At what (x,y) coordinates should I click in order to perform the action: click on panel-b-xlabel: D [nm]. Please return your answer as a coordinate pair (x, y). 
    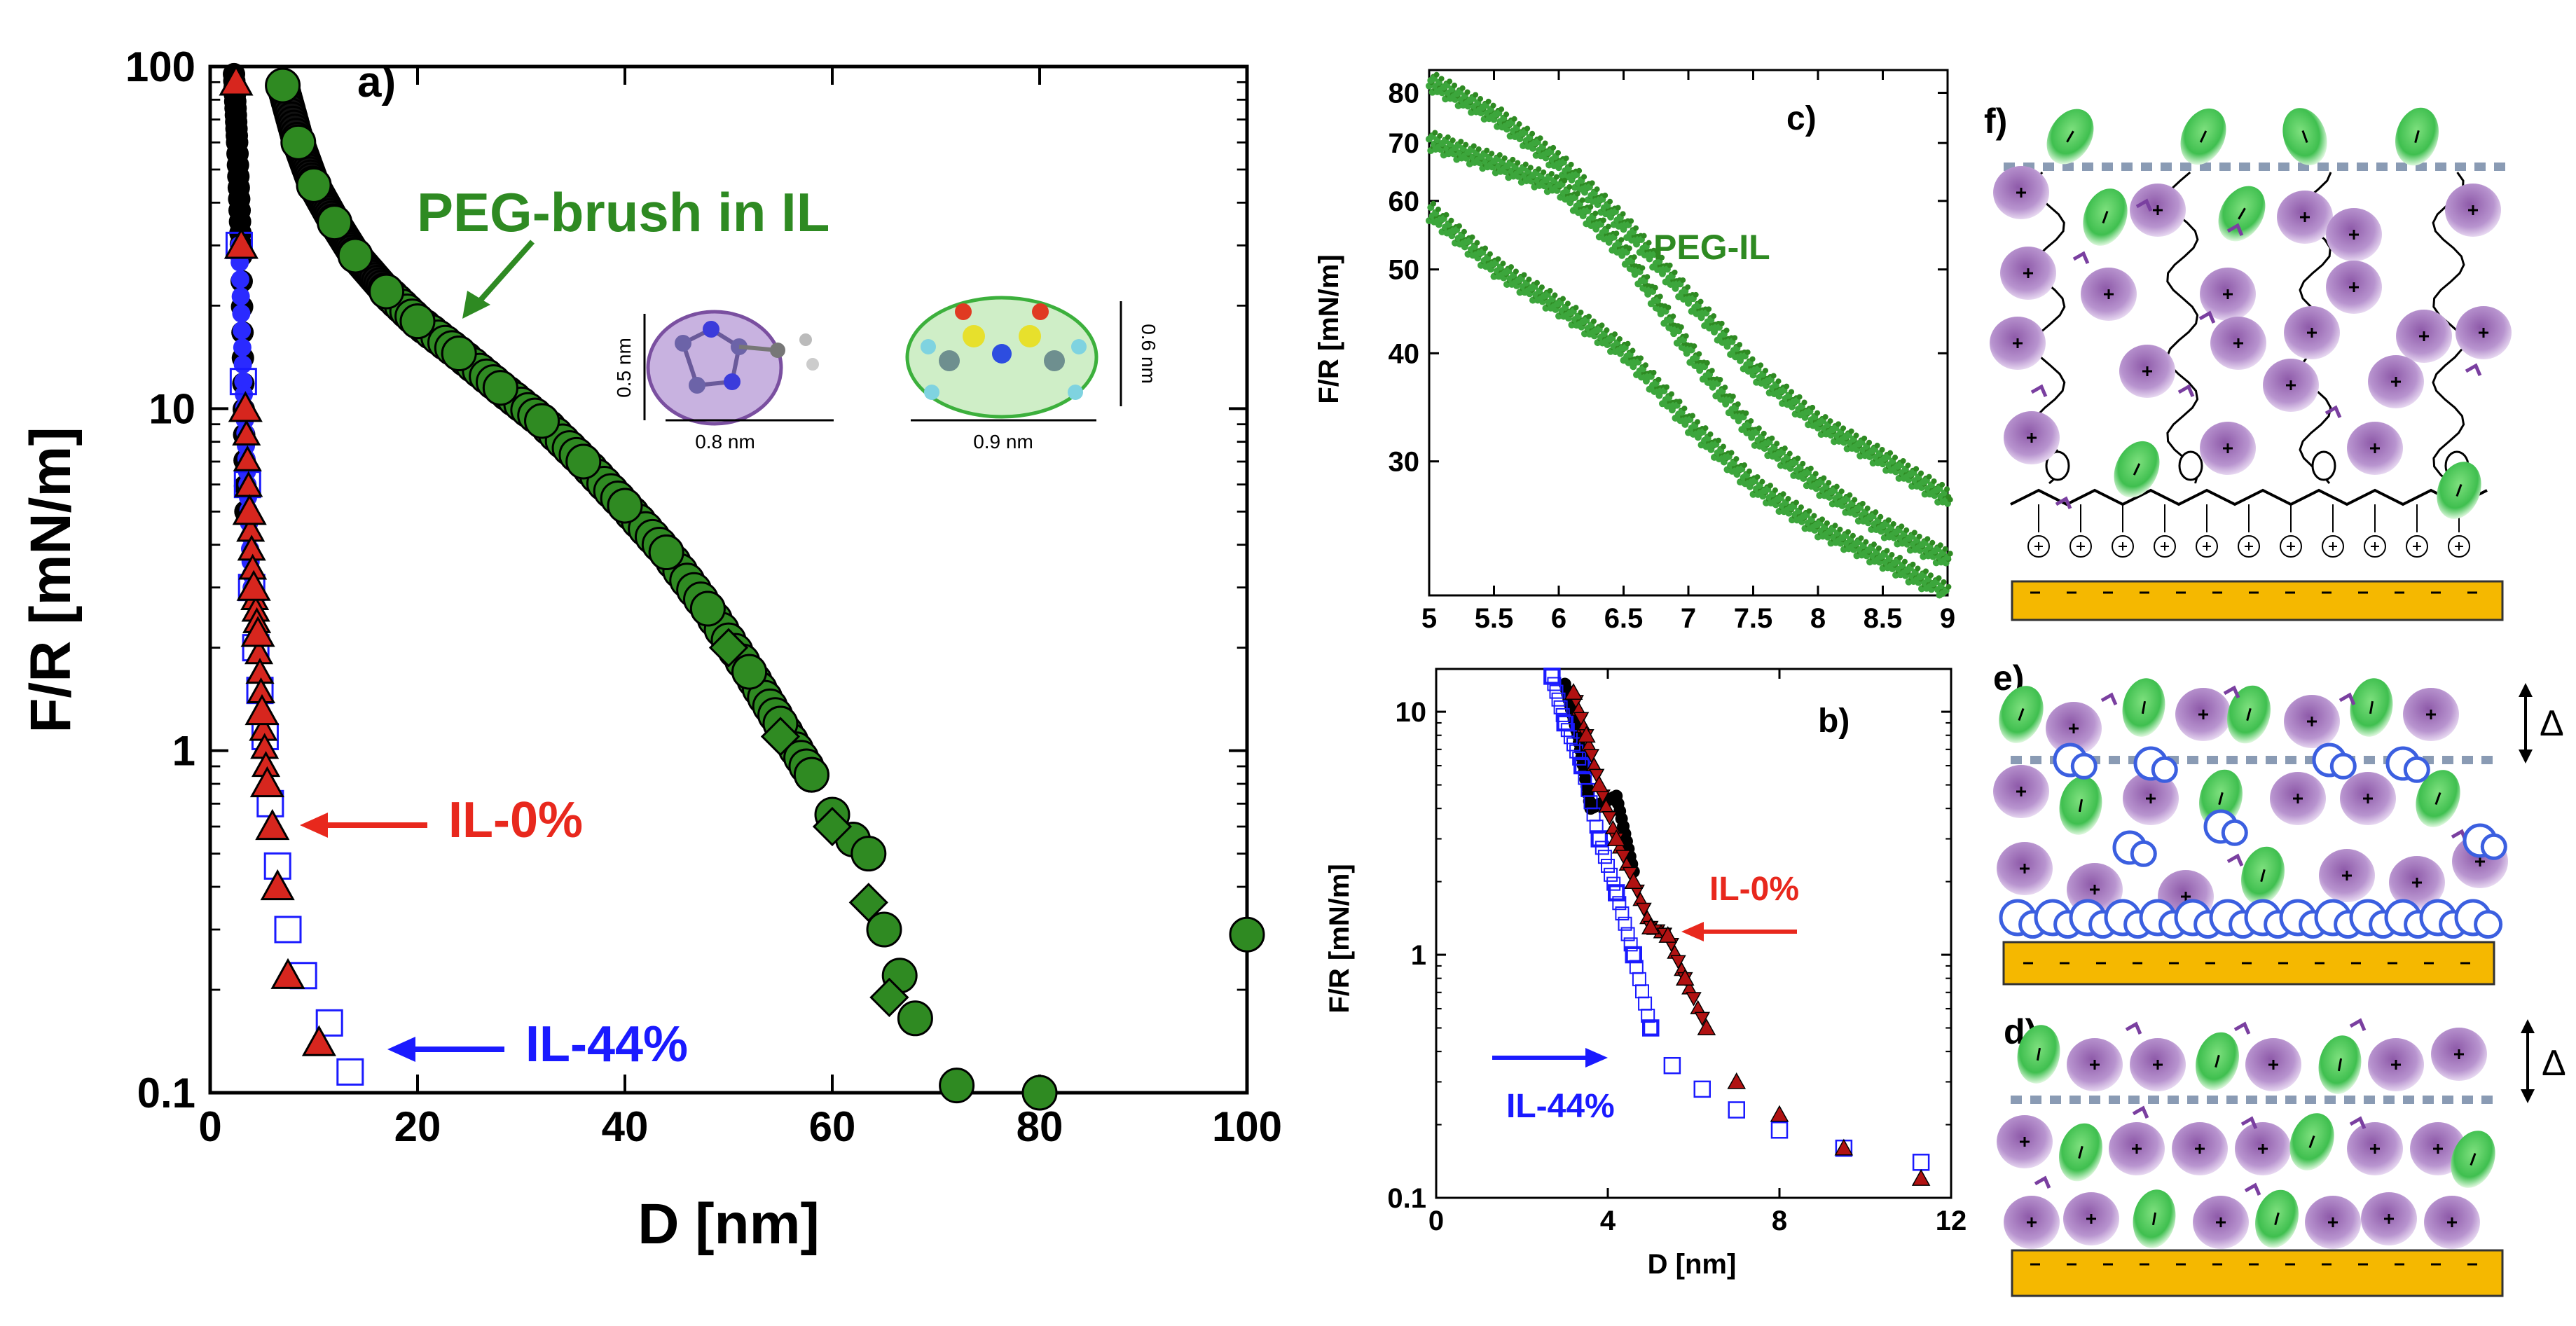
    Looking at the image, I should click on (1692, 1264).